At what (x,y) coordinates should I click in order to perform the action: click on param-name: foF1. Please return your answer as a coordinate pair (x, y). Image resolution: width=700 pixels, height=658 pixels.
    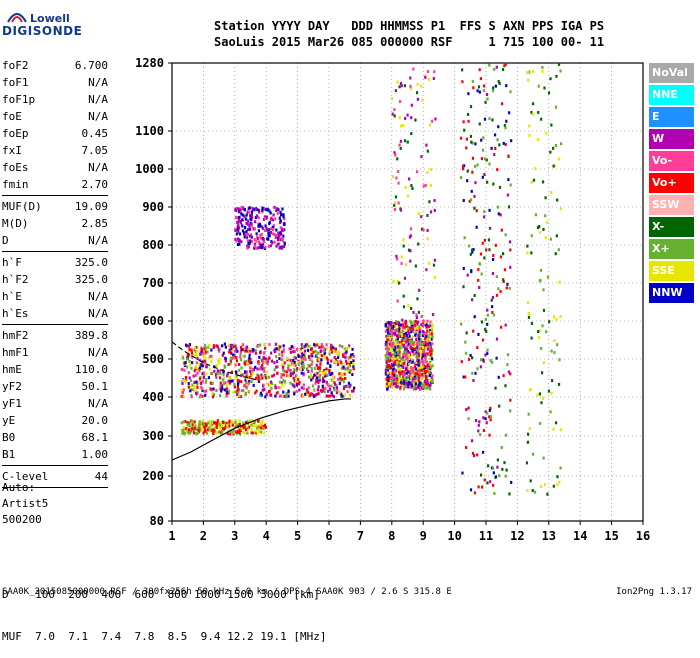
    Looking at the image, I should click on (15, 82).